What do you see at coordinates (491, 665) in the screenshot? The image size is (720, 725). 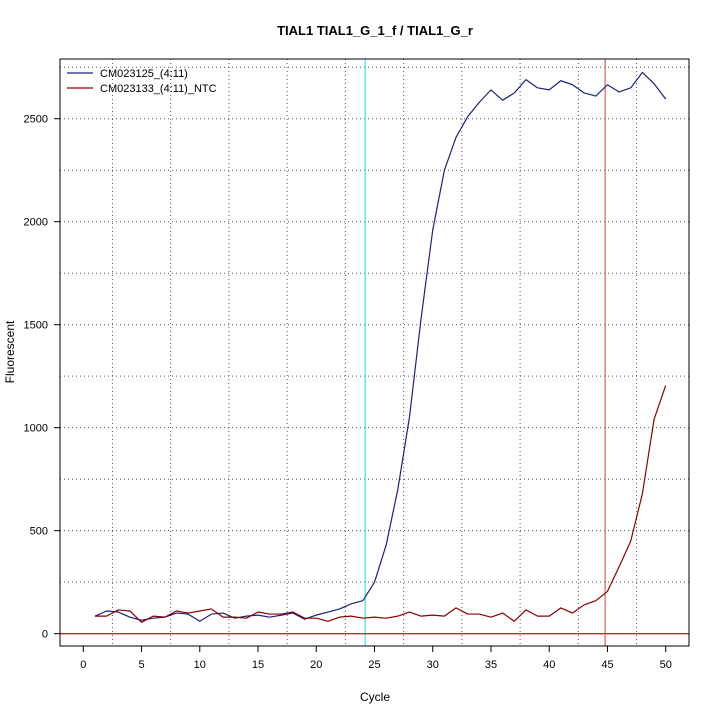 I see `x-tick-label: 35` at bounding box center [491, 665].